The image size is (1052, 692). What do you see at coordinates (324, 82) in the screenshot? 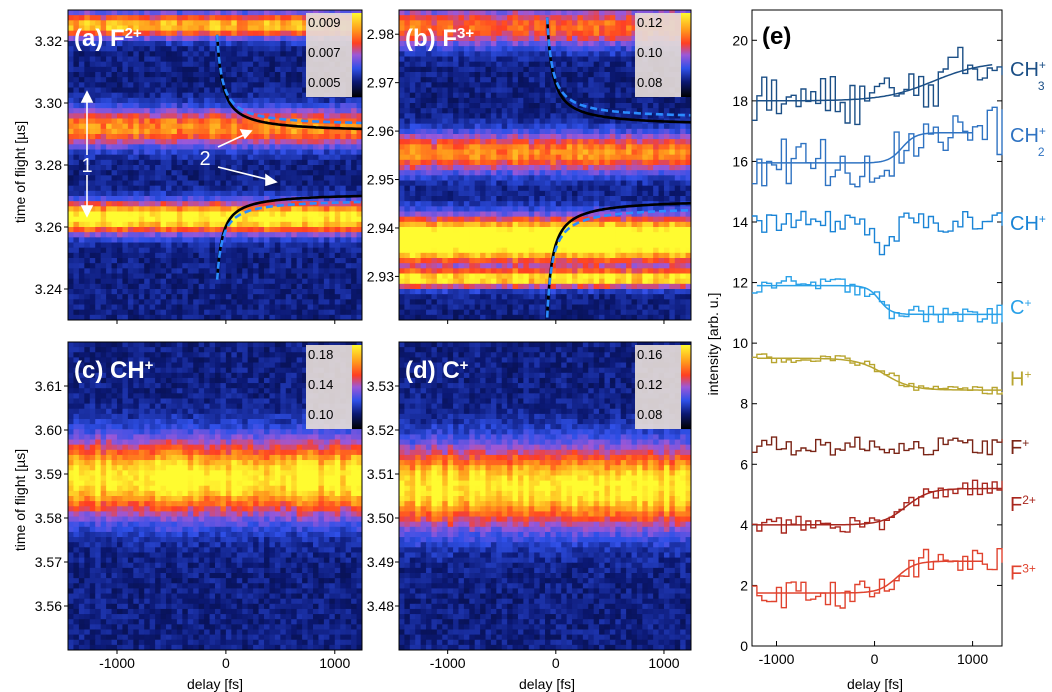
I see `colorbar-tick-label: 0.005` at bounding box center [324, 82].